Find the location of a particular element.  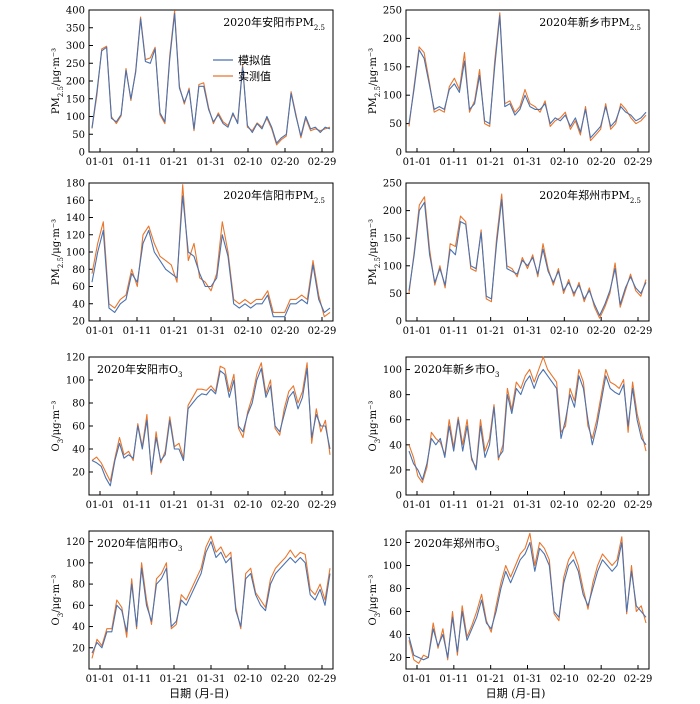

y-tick-label: 250 is located at coordinates (75, 64).